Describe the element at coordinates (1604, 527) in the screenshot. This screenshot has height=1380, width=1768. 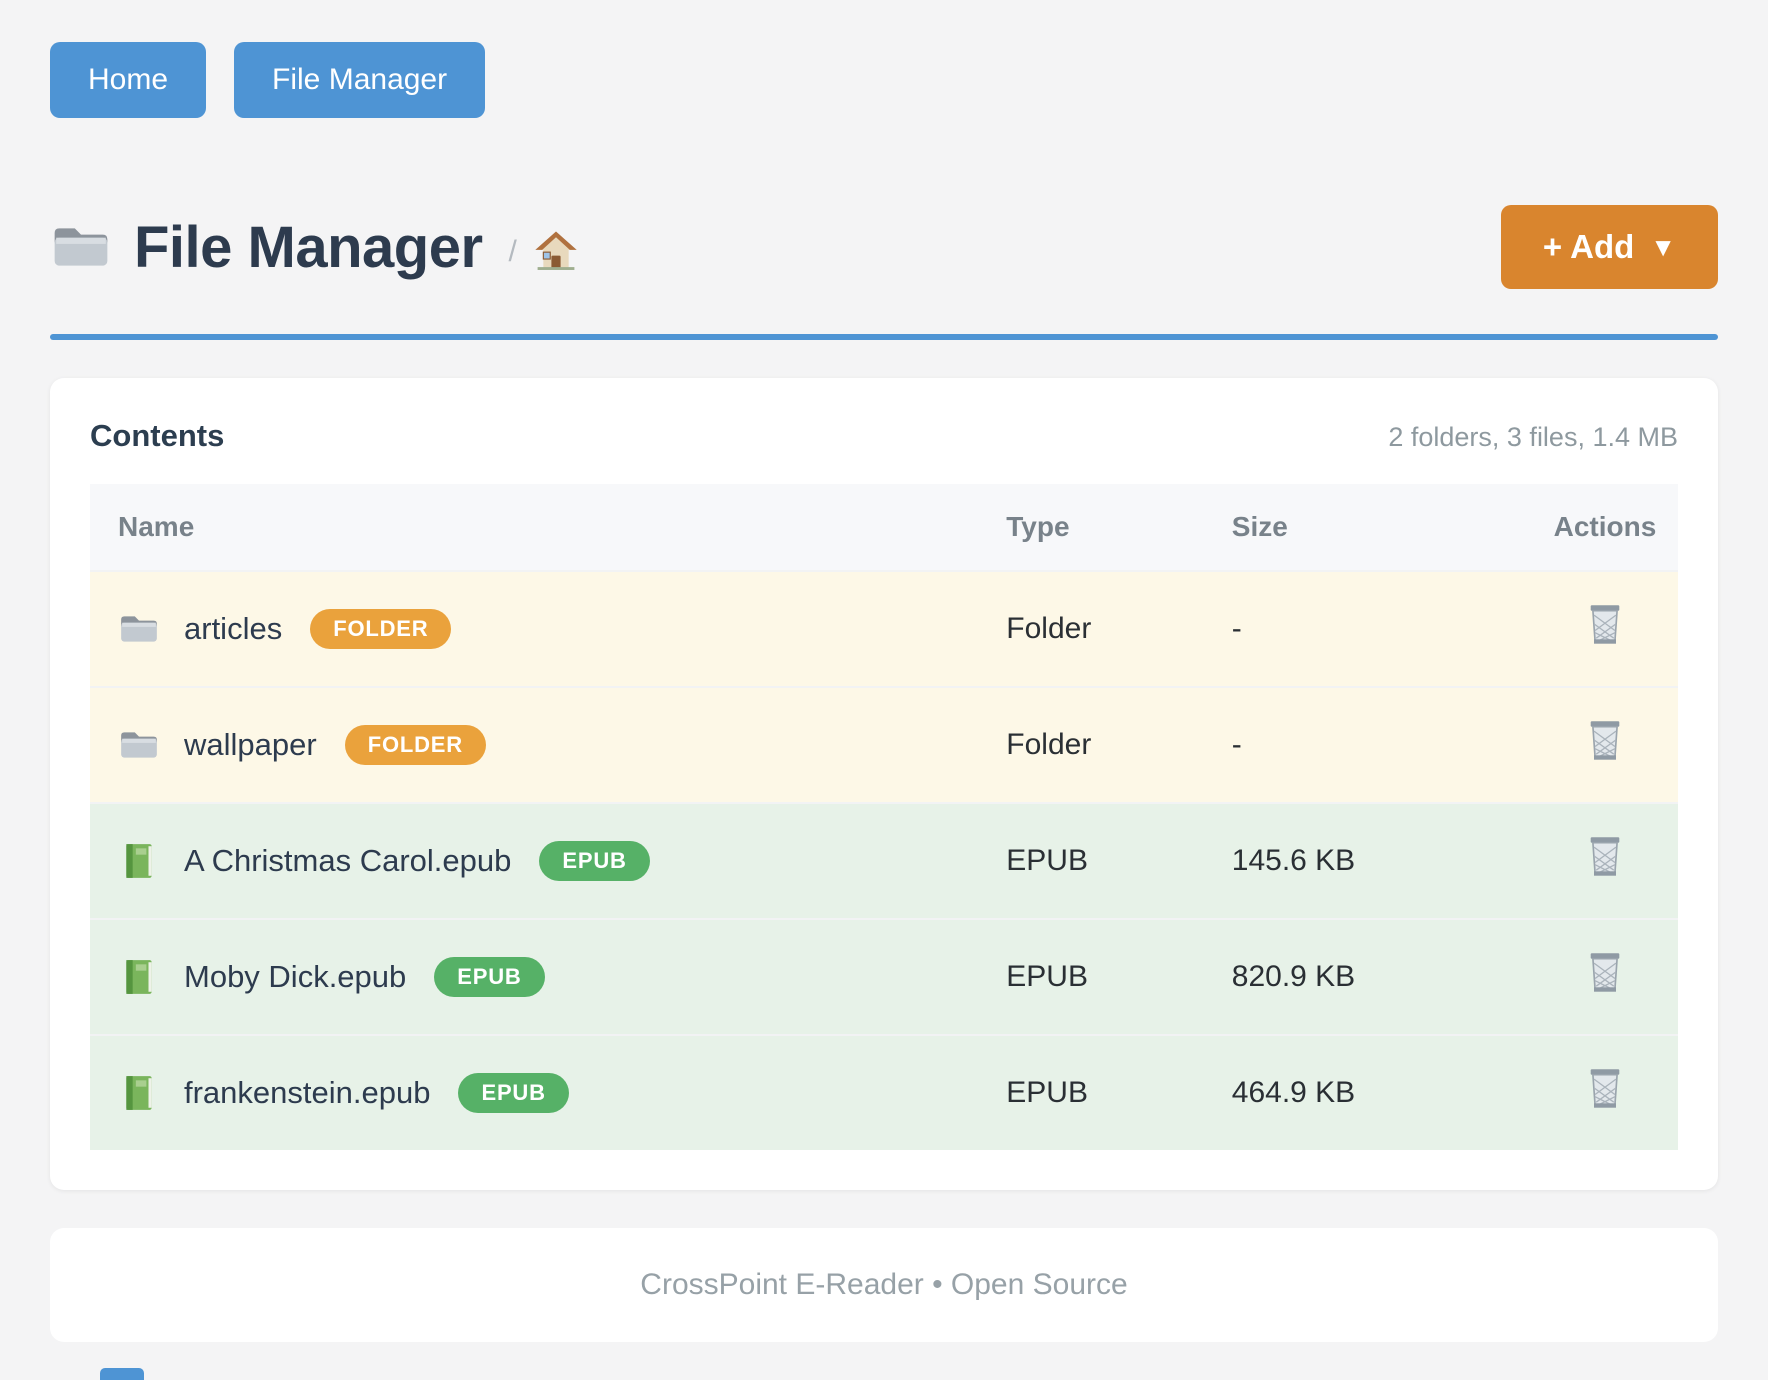
I see `column-header-actions: Actions` at that location.